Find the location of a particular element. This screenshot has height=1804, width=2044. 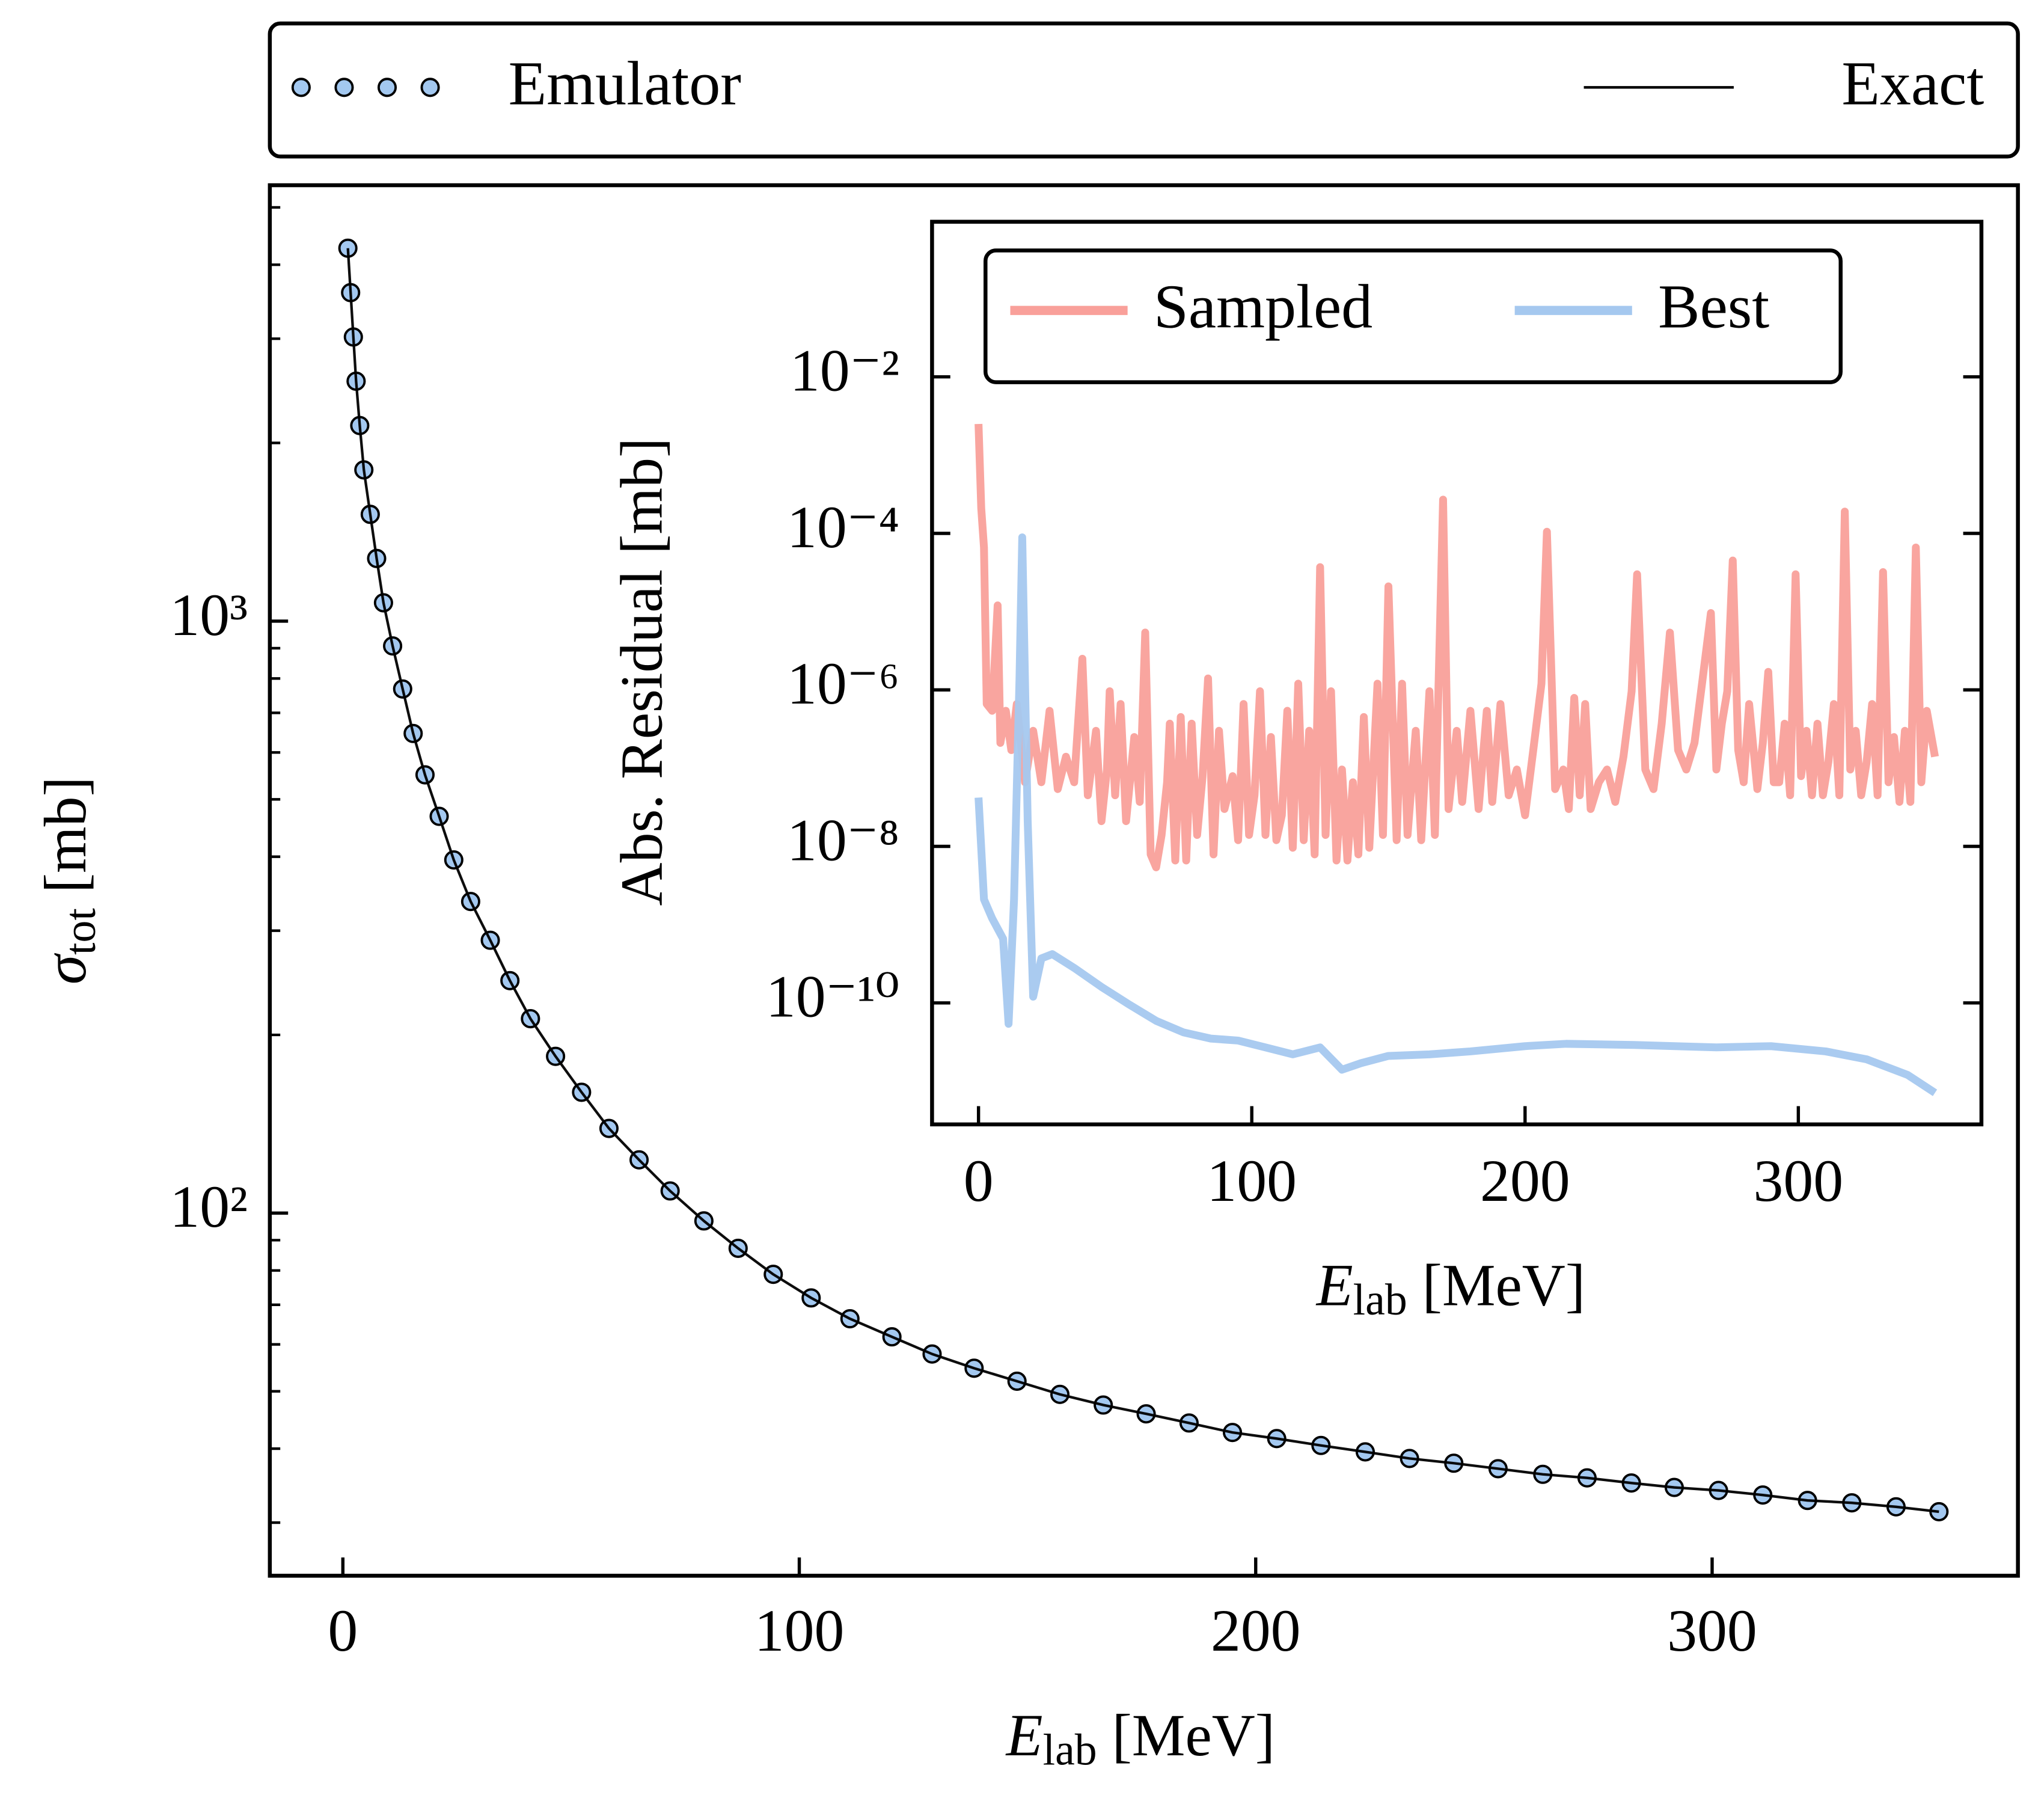

legend-label: Best is located at coordinates (1713, 306).